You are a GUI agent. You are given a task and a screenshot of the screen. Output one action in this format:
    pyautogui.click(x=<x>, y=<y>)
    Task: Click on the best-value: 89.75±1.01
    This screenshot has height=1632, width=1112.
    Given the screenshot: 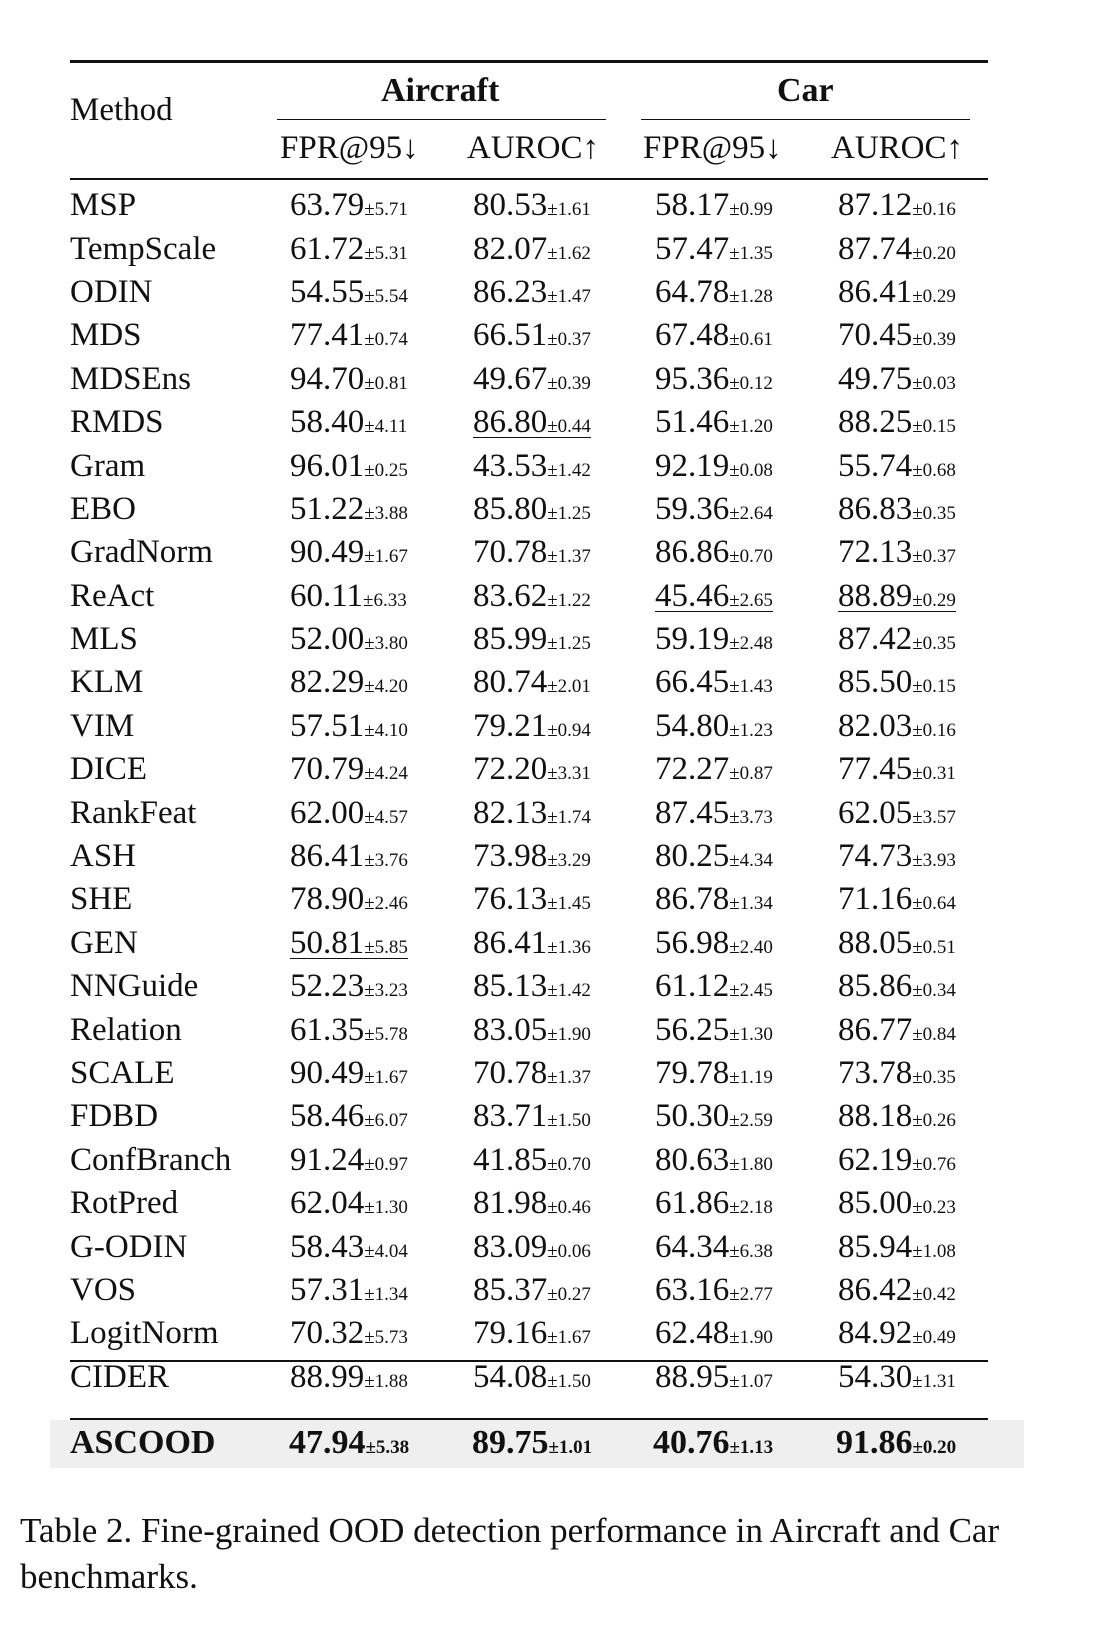 What is the action you would take?
    pyautogui.click(x=532, y=1443)
    